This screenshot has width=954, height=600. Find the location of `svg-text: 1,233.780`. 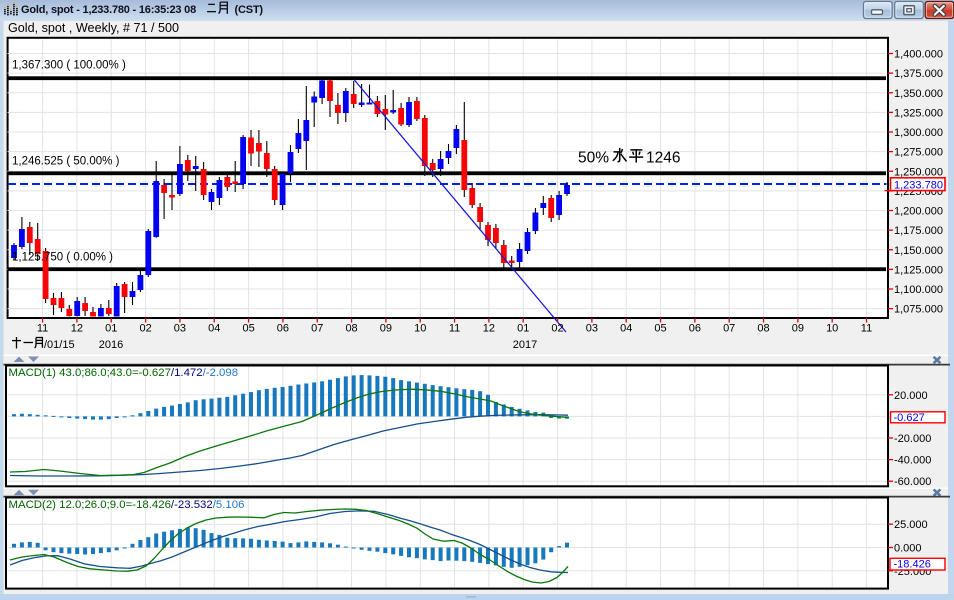

svg-text: 1,233.780 is located at coordinates (918, 185).